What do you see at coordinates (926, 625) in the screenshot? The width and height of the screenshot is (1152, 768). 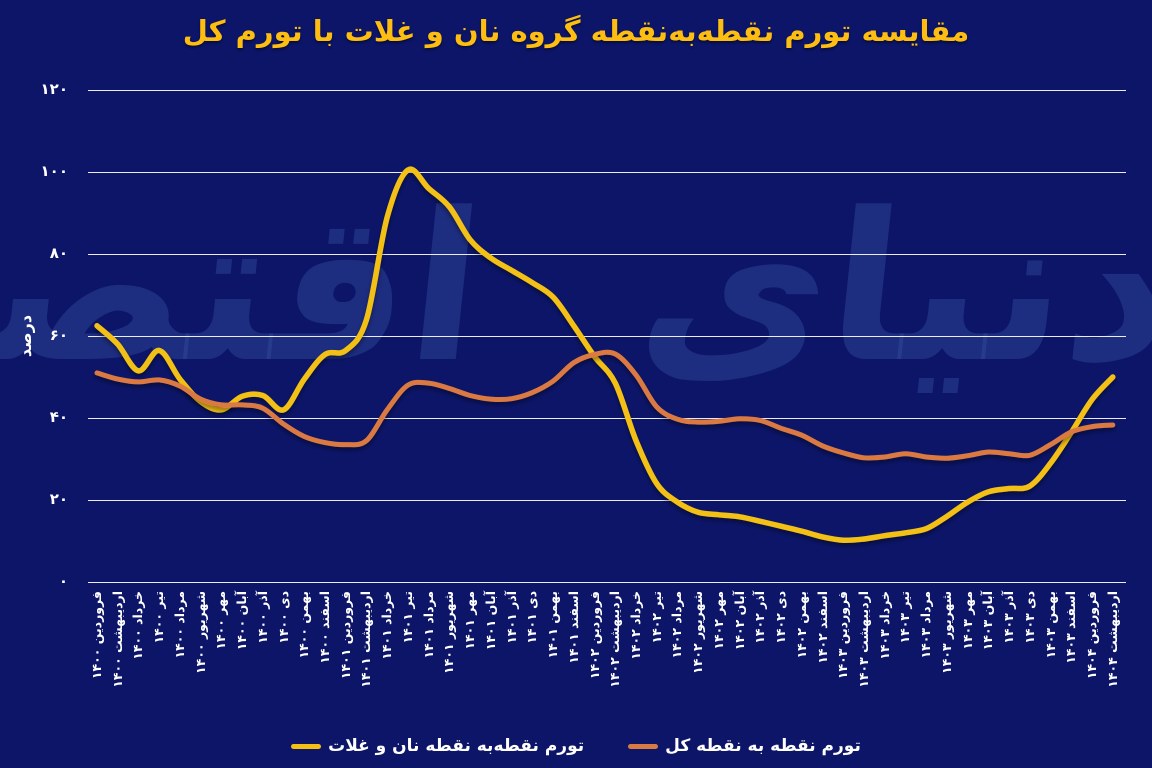 I see `x-tick-label: مرداد ۱۴۰۳` at bounding box center [926, 625].